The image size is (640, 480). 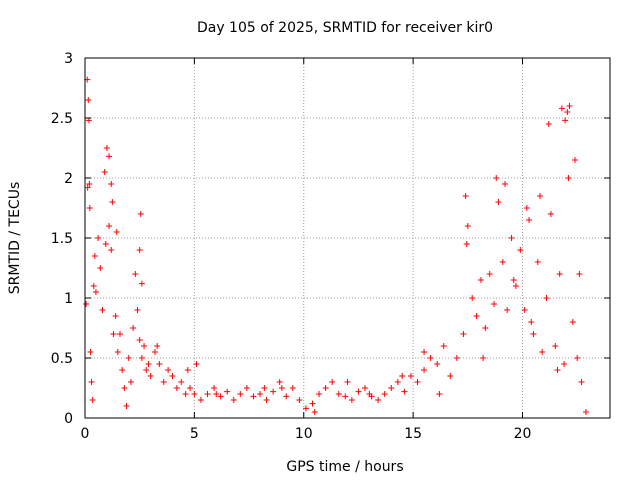 What do you see at coordinates (85, 434) in the screenshot?
I see `x-tick-label: 0` at bounding box center [85, 434].